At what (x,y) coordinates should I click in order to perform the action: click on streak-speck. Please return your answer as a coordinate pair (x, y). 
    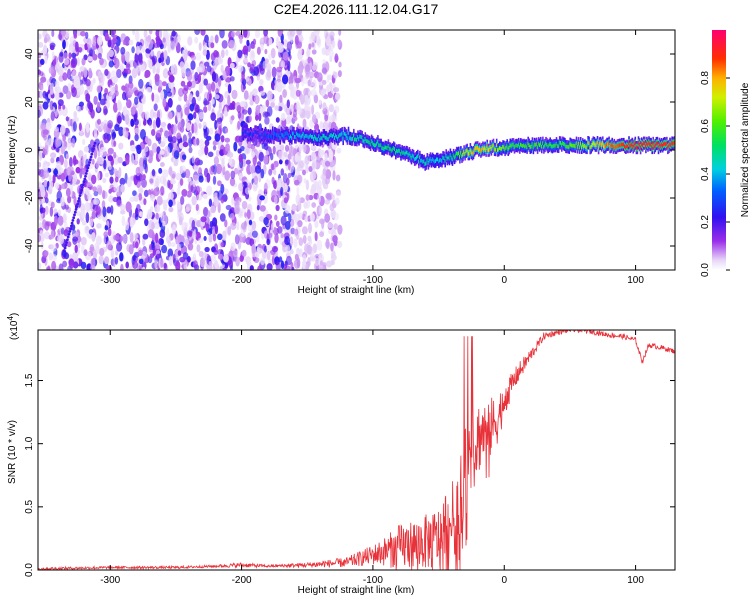
    Looking at the image, I should click on (92, 154).